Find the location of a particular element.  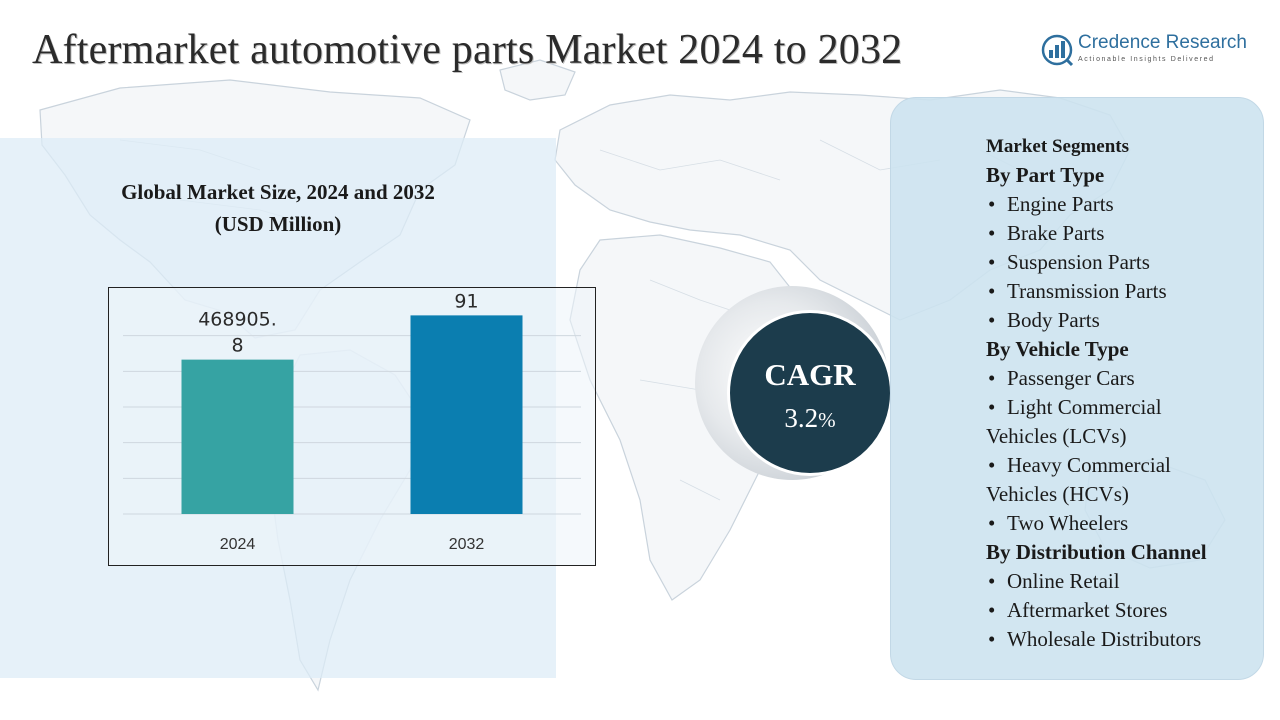

segment-item: • Transmission Parts is located at coordinates (1121, 291).